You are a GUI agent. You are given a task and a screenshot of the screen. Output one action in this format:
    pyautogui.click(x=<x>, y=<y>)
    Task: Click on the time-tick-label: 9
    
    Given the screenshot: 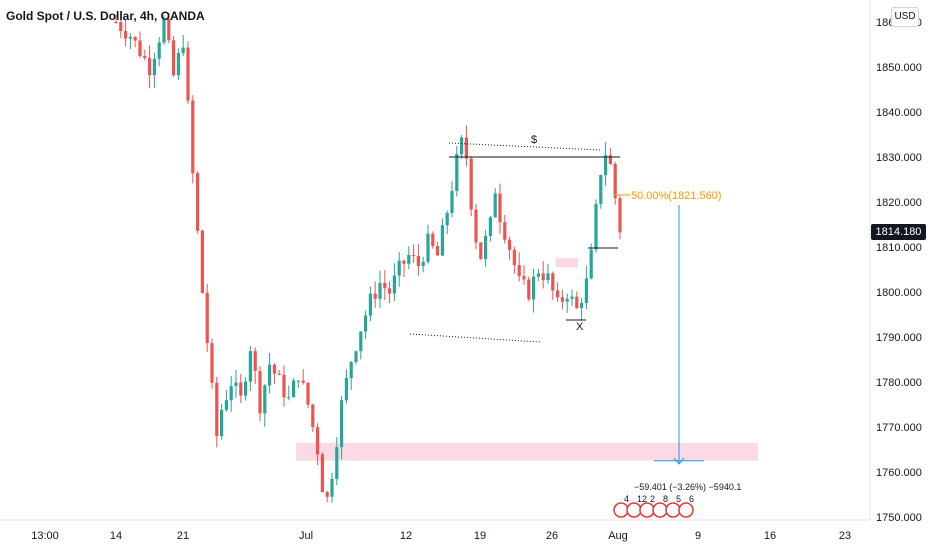 What is the action you would take?
    pyautogui.click(x=698, y=536)
    